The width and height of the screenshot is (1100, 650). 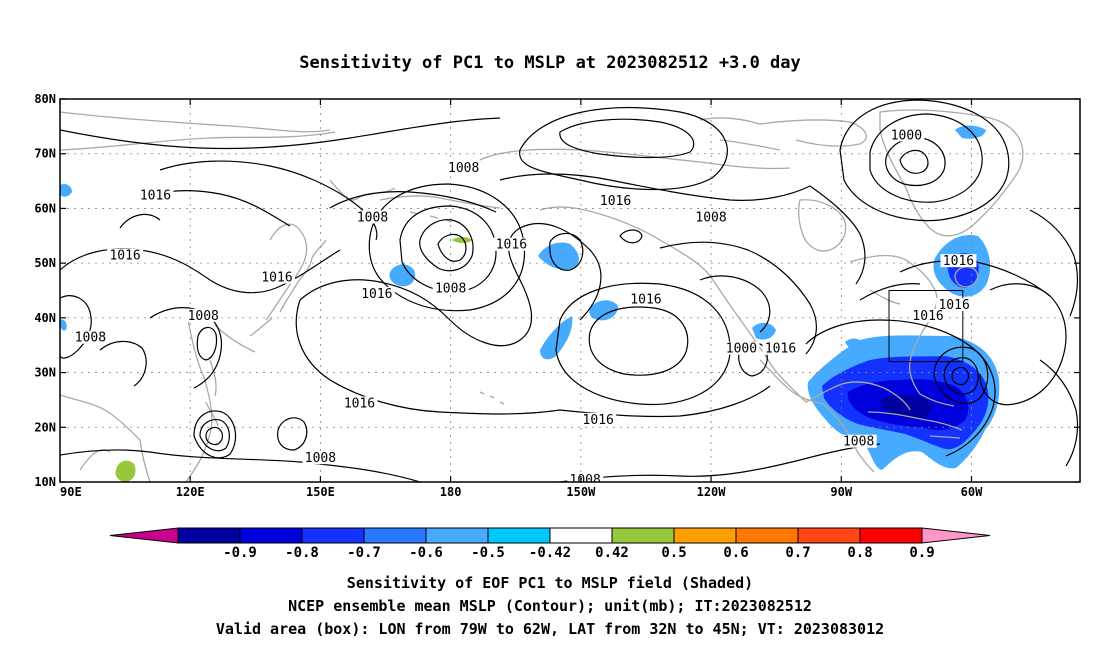 I want to click on positive-sensitivity-region-indochina, so click(x=125, y=471).